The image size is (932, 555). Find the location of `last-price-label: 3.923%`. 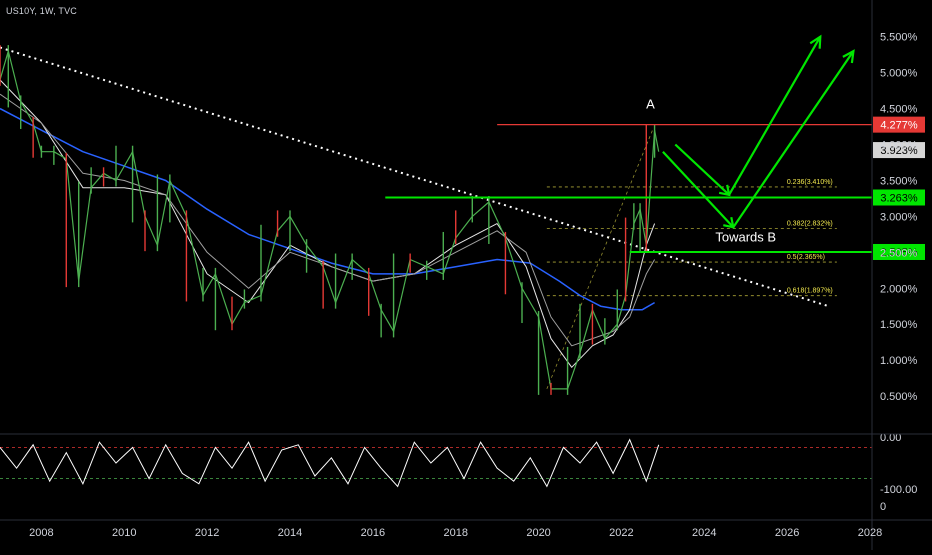

last-price-label: 3.923% is located at coordinates (899, 151).